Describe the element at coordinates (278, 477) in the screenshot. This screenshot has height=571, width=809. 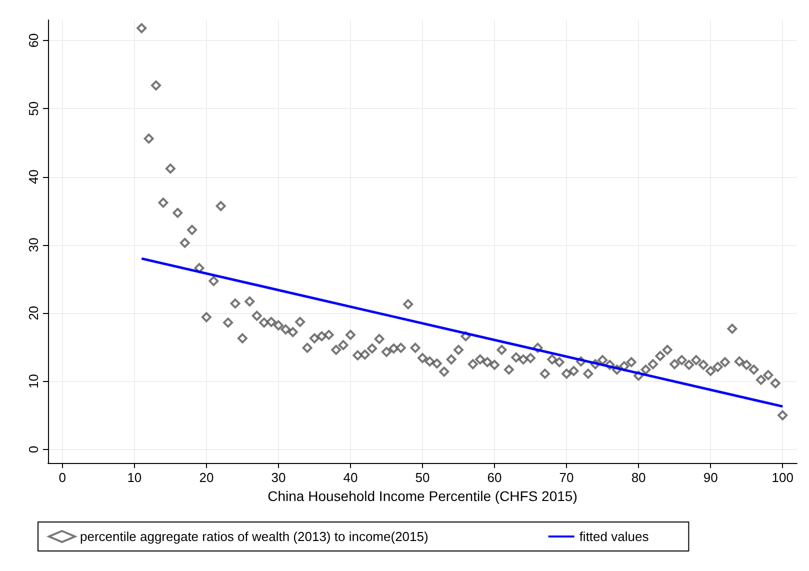
I see `x-tick-label: 30` at that location.